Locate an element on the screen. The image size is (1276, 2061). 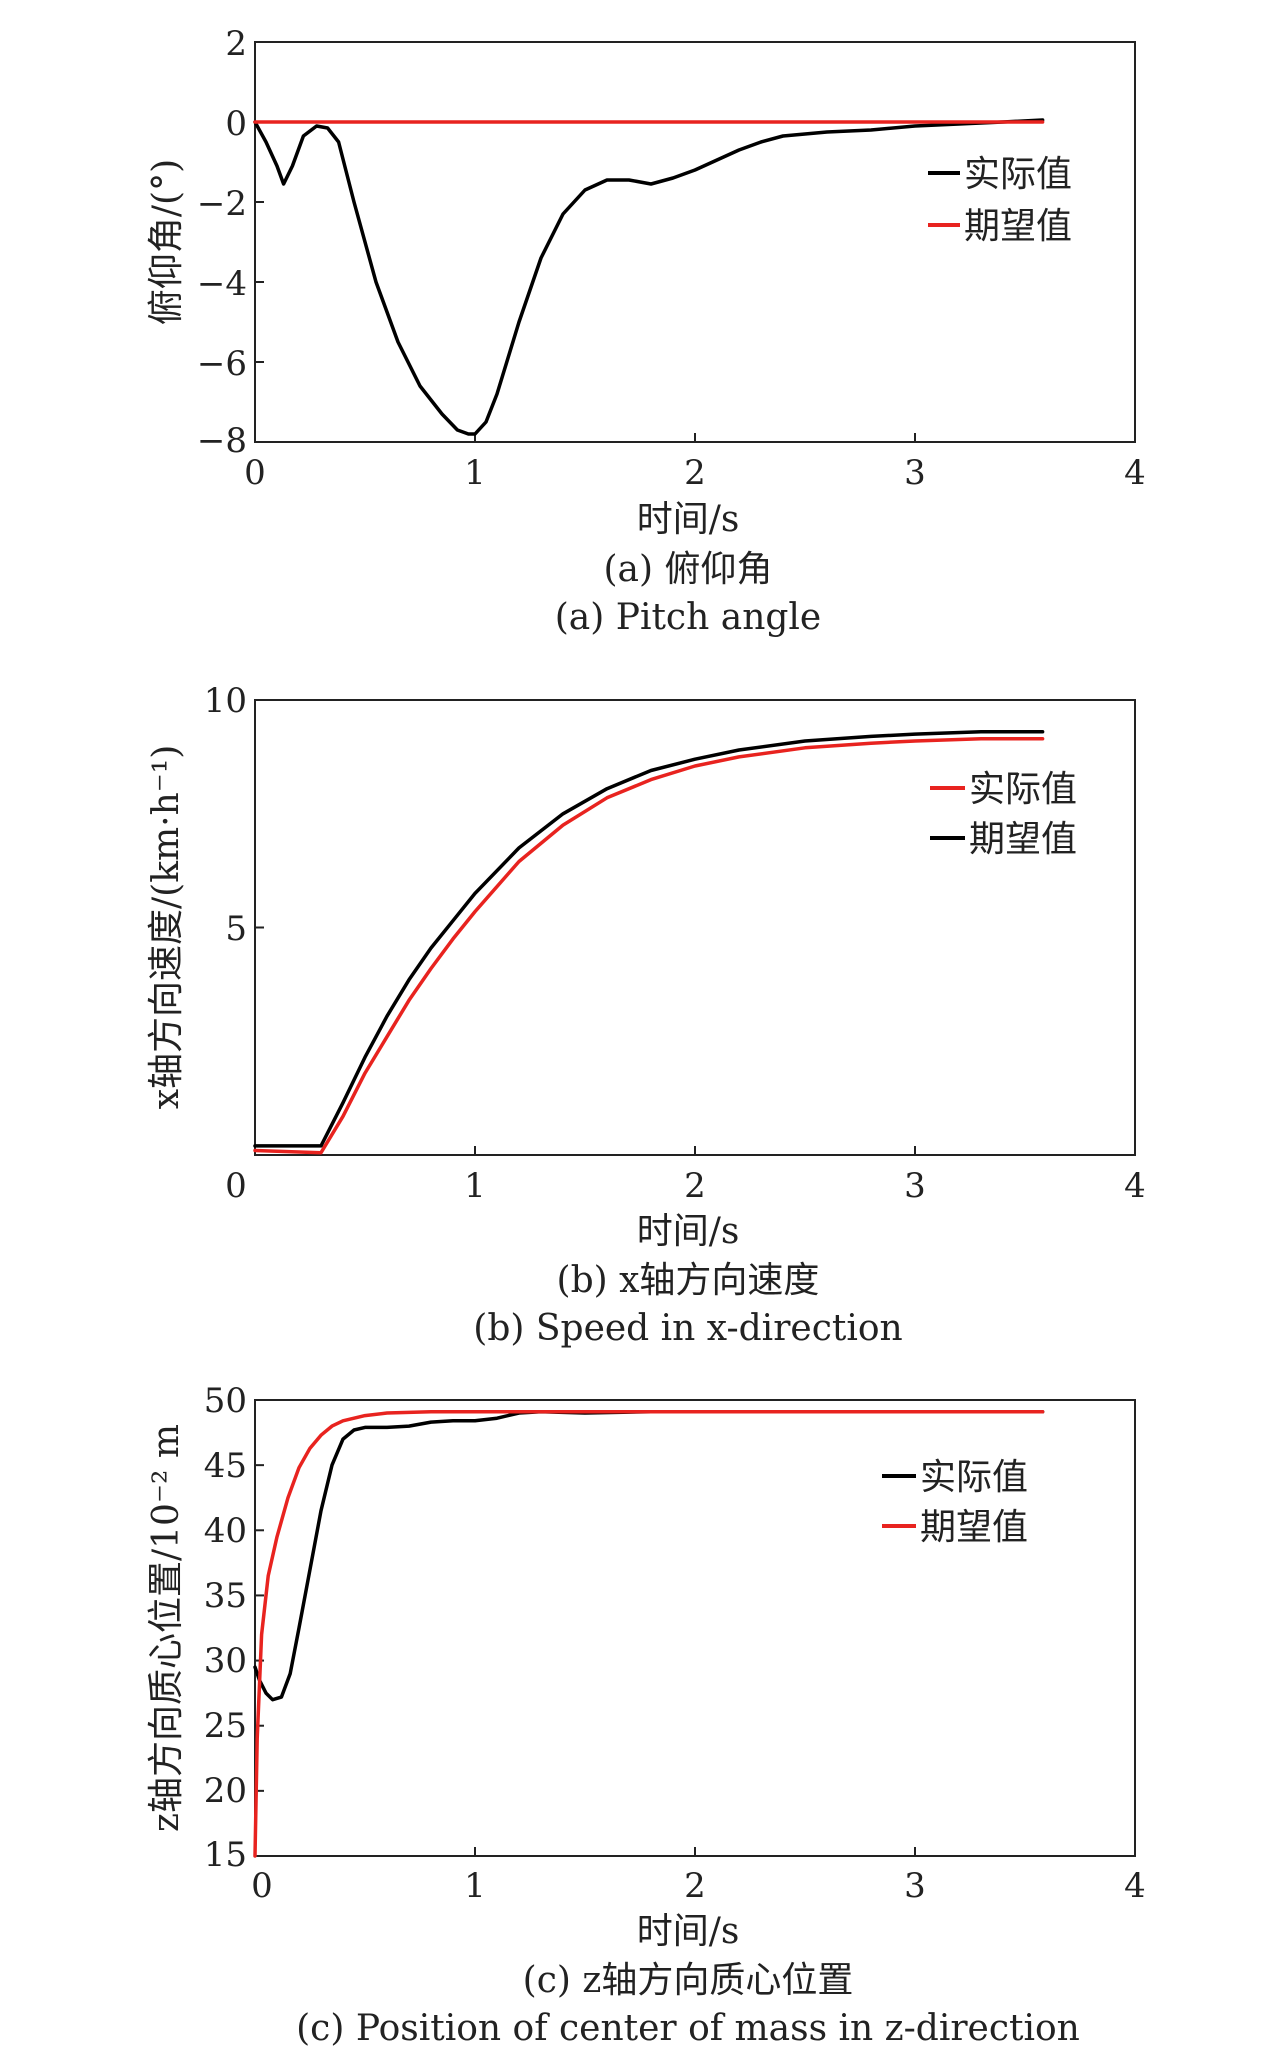
y-tick-label: 45 is located at coordinates (225, 1466).